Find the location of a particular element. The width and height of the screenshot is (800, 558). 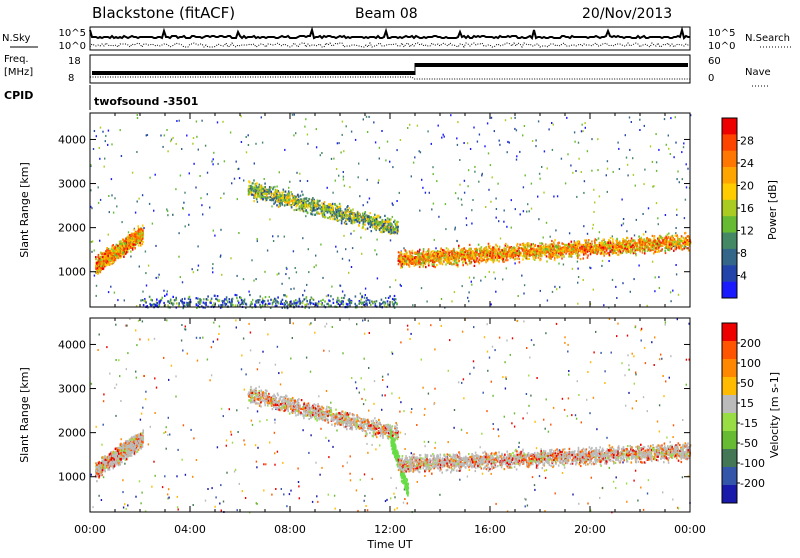

nsearch-label: N.Search is located at coordinates (767, 38).